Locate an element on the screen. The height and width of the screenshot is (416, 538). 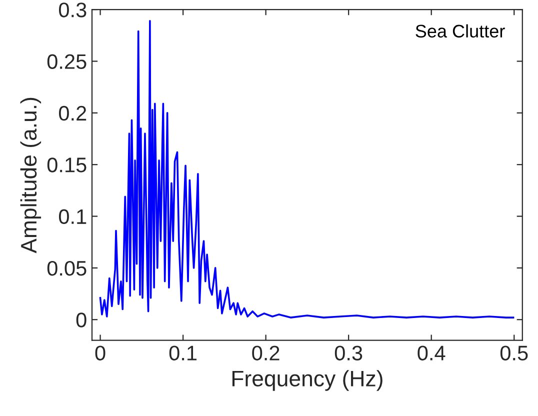
y-tick-label: 0.1 is located at coordinates (72, 216).